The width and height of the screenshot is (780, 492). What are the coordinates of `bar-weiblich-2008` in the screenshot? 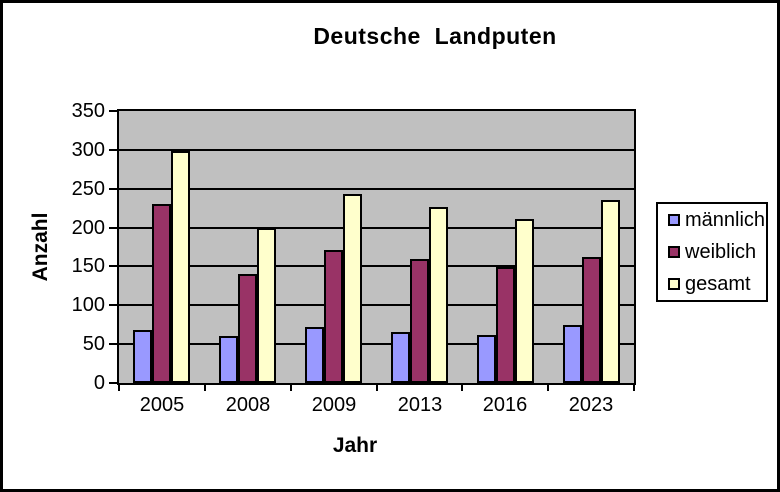 It's located at (247, 328).